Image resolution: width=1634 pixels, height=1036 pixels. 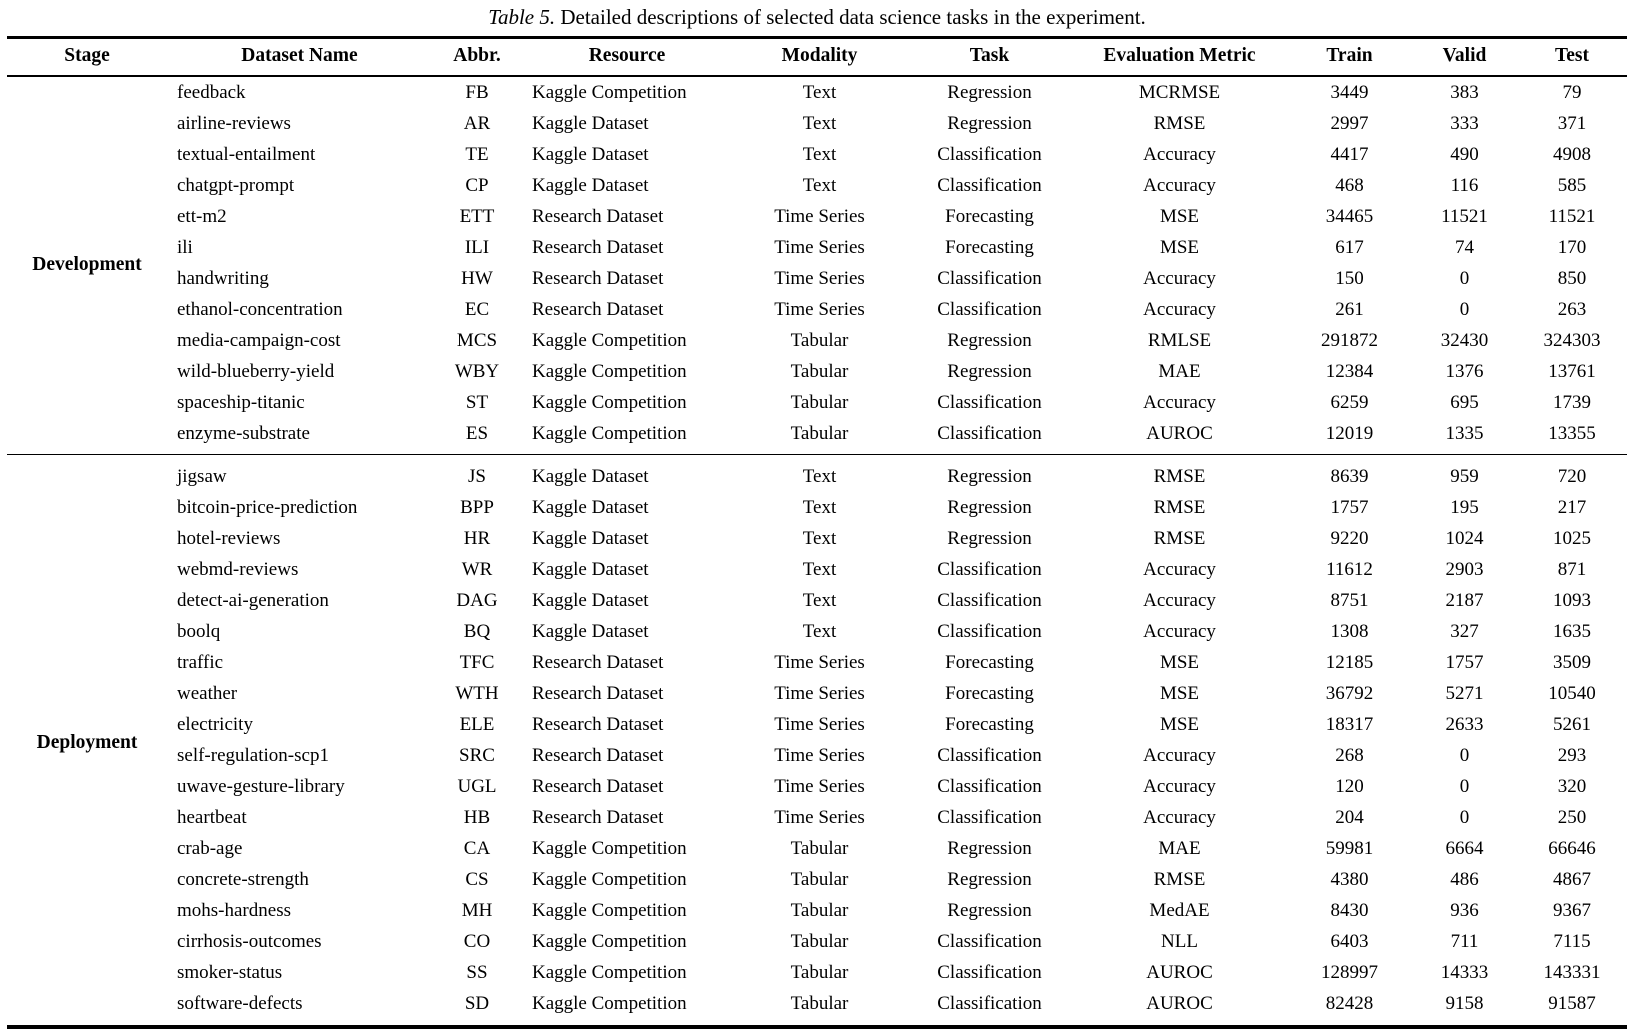 What do you see at coordinates (185, 247) in the screenshot?
I see `dataset-name-cell: ili` at bounding box center [185, 247].